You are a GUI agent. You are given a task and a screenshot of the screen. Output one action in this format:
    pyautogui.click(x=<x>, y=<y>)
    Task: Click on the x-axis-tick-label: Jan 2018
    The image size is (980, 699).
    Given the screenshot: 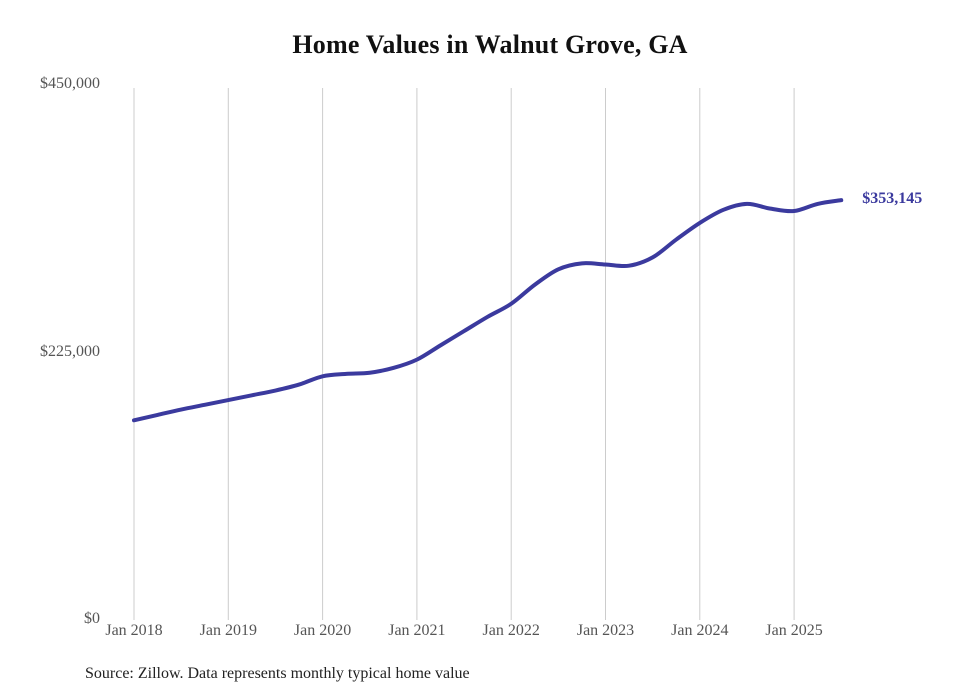 What is the action you would take?
    pyautogui.click(x=134, y=630)
    